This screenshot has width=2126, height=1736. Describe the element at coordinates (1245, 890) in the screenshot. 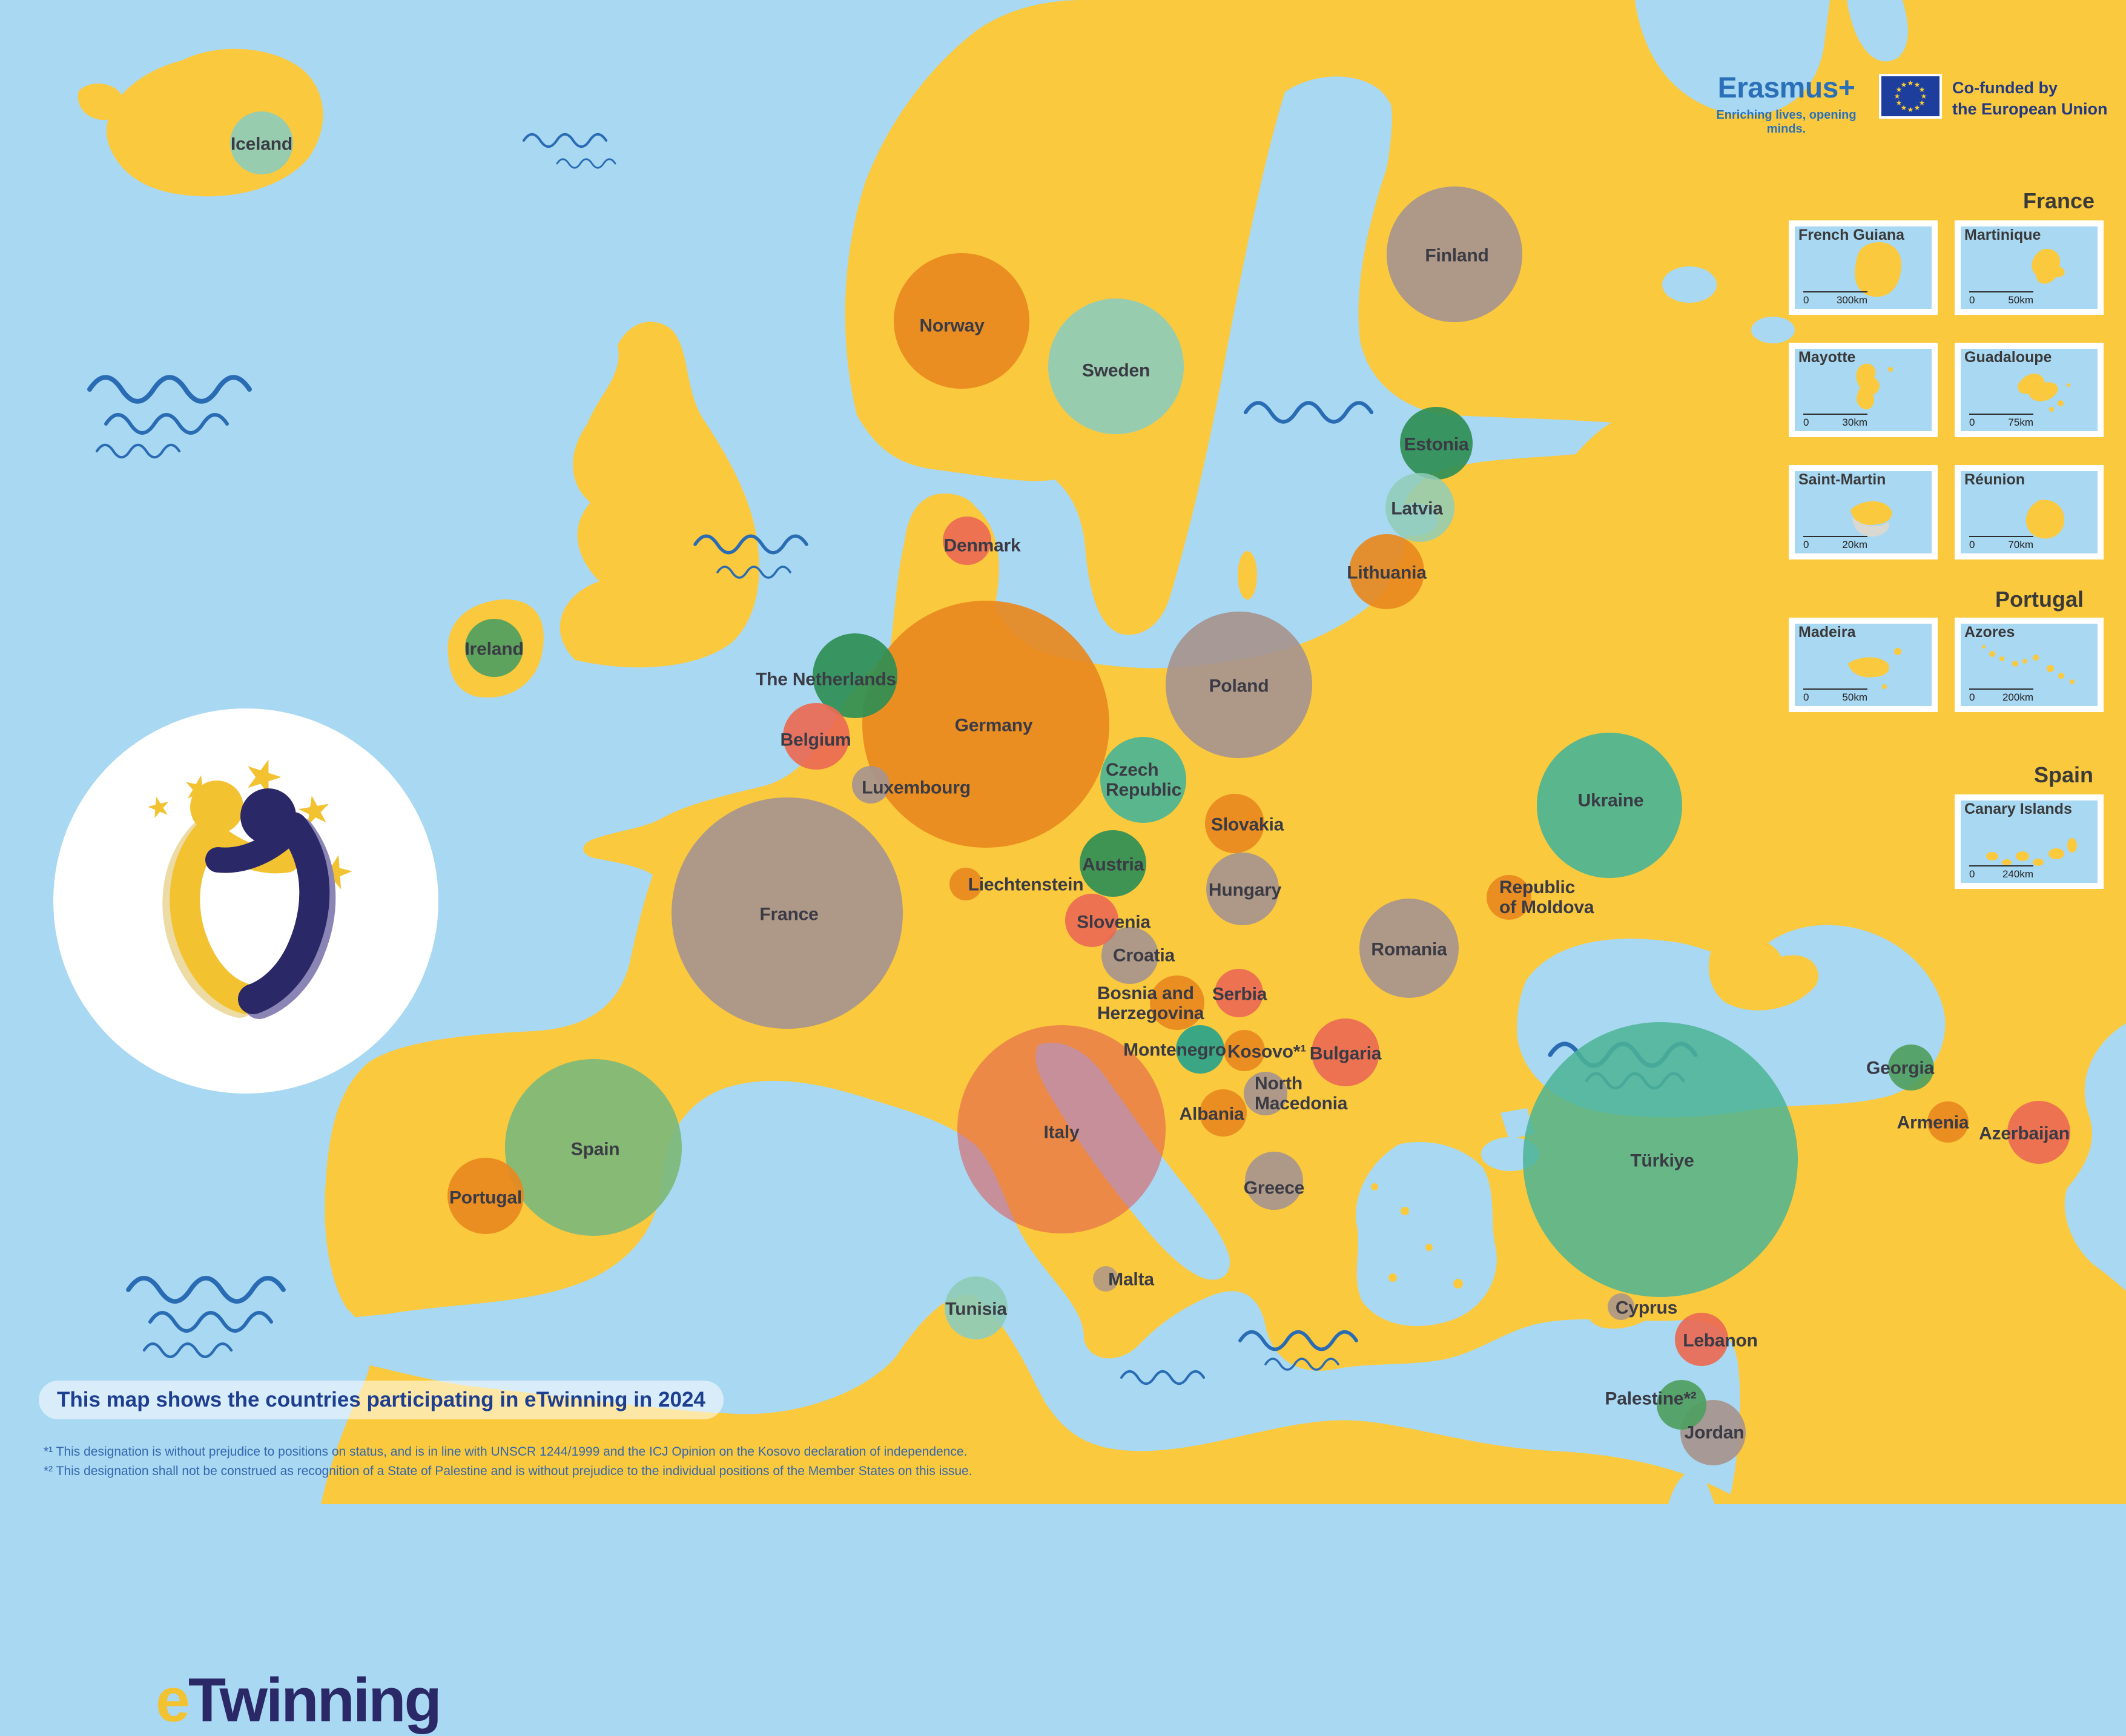

I see `country-label: Hungary` at that location.